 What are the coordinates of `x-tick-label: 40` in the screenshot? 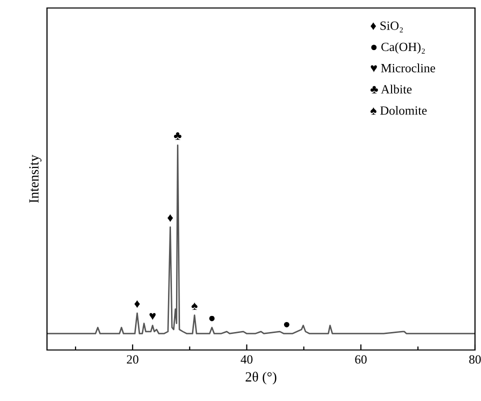 It's located at (246, 359).